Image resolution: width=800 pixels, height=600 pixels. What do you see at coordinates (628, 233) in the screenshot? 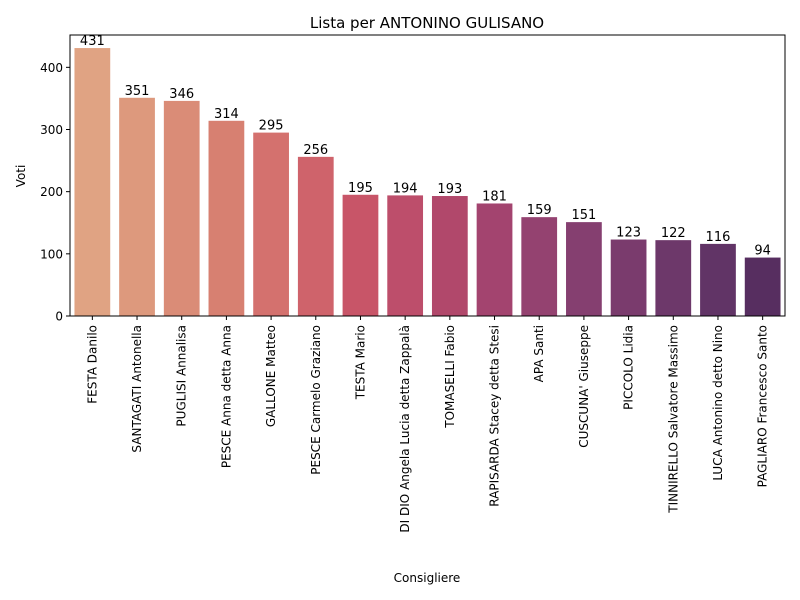
I see `bar-value-label: 123` at bounding box center [628, 233].